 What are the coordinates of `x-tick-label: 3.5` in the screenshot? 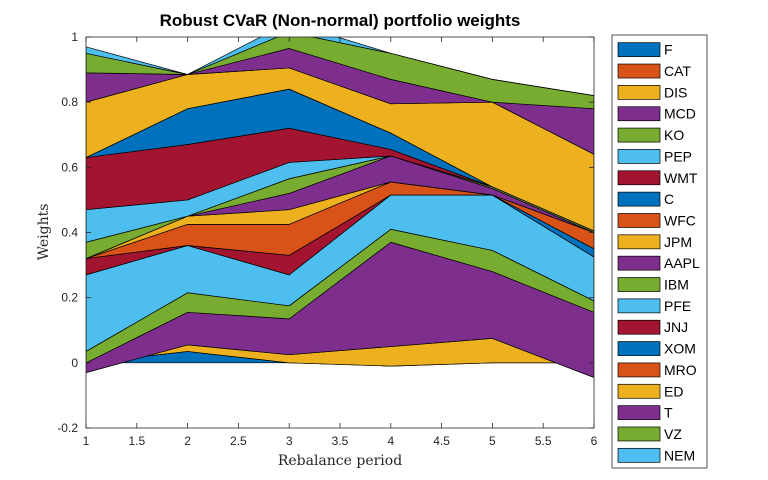 It's located at (340, 441).